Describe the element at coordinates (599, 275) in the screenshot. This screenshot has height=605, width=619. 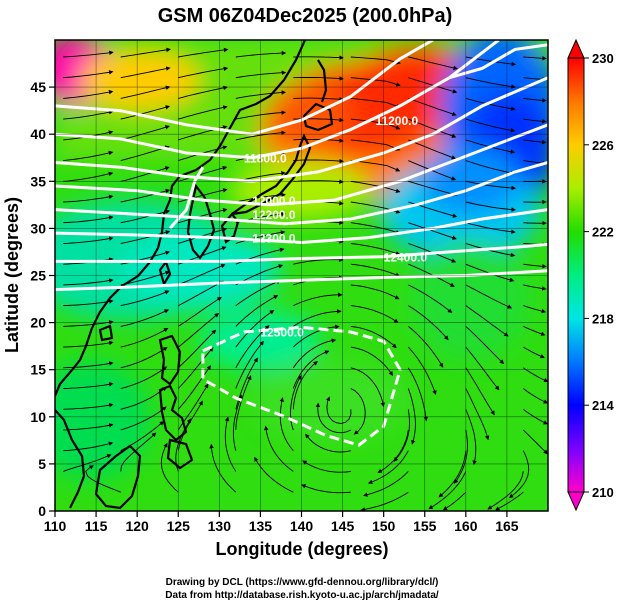
I see `colorbar-ticks: 210 214 218 222 226 230` at that location.